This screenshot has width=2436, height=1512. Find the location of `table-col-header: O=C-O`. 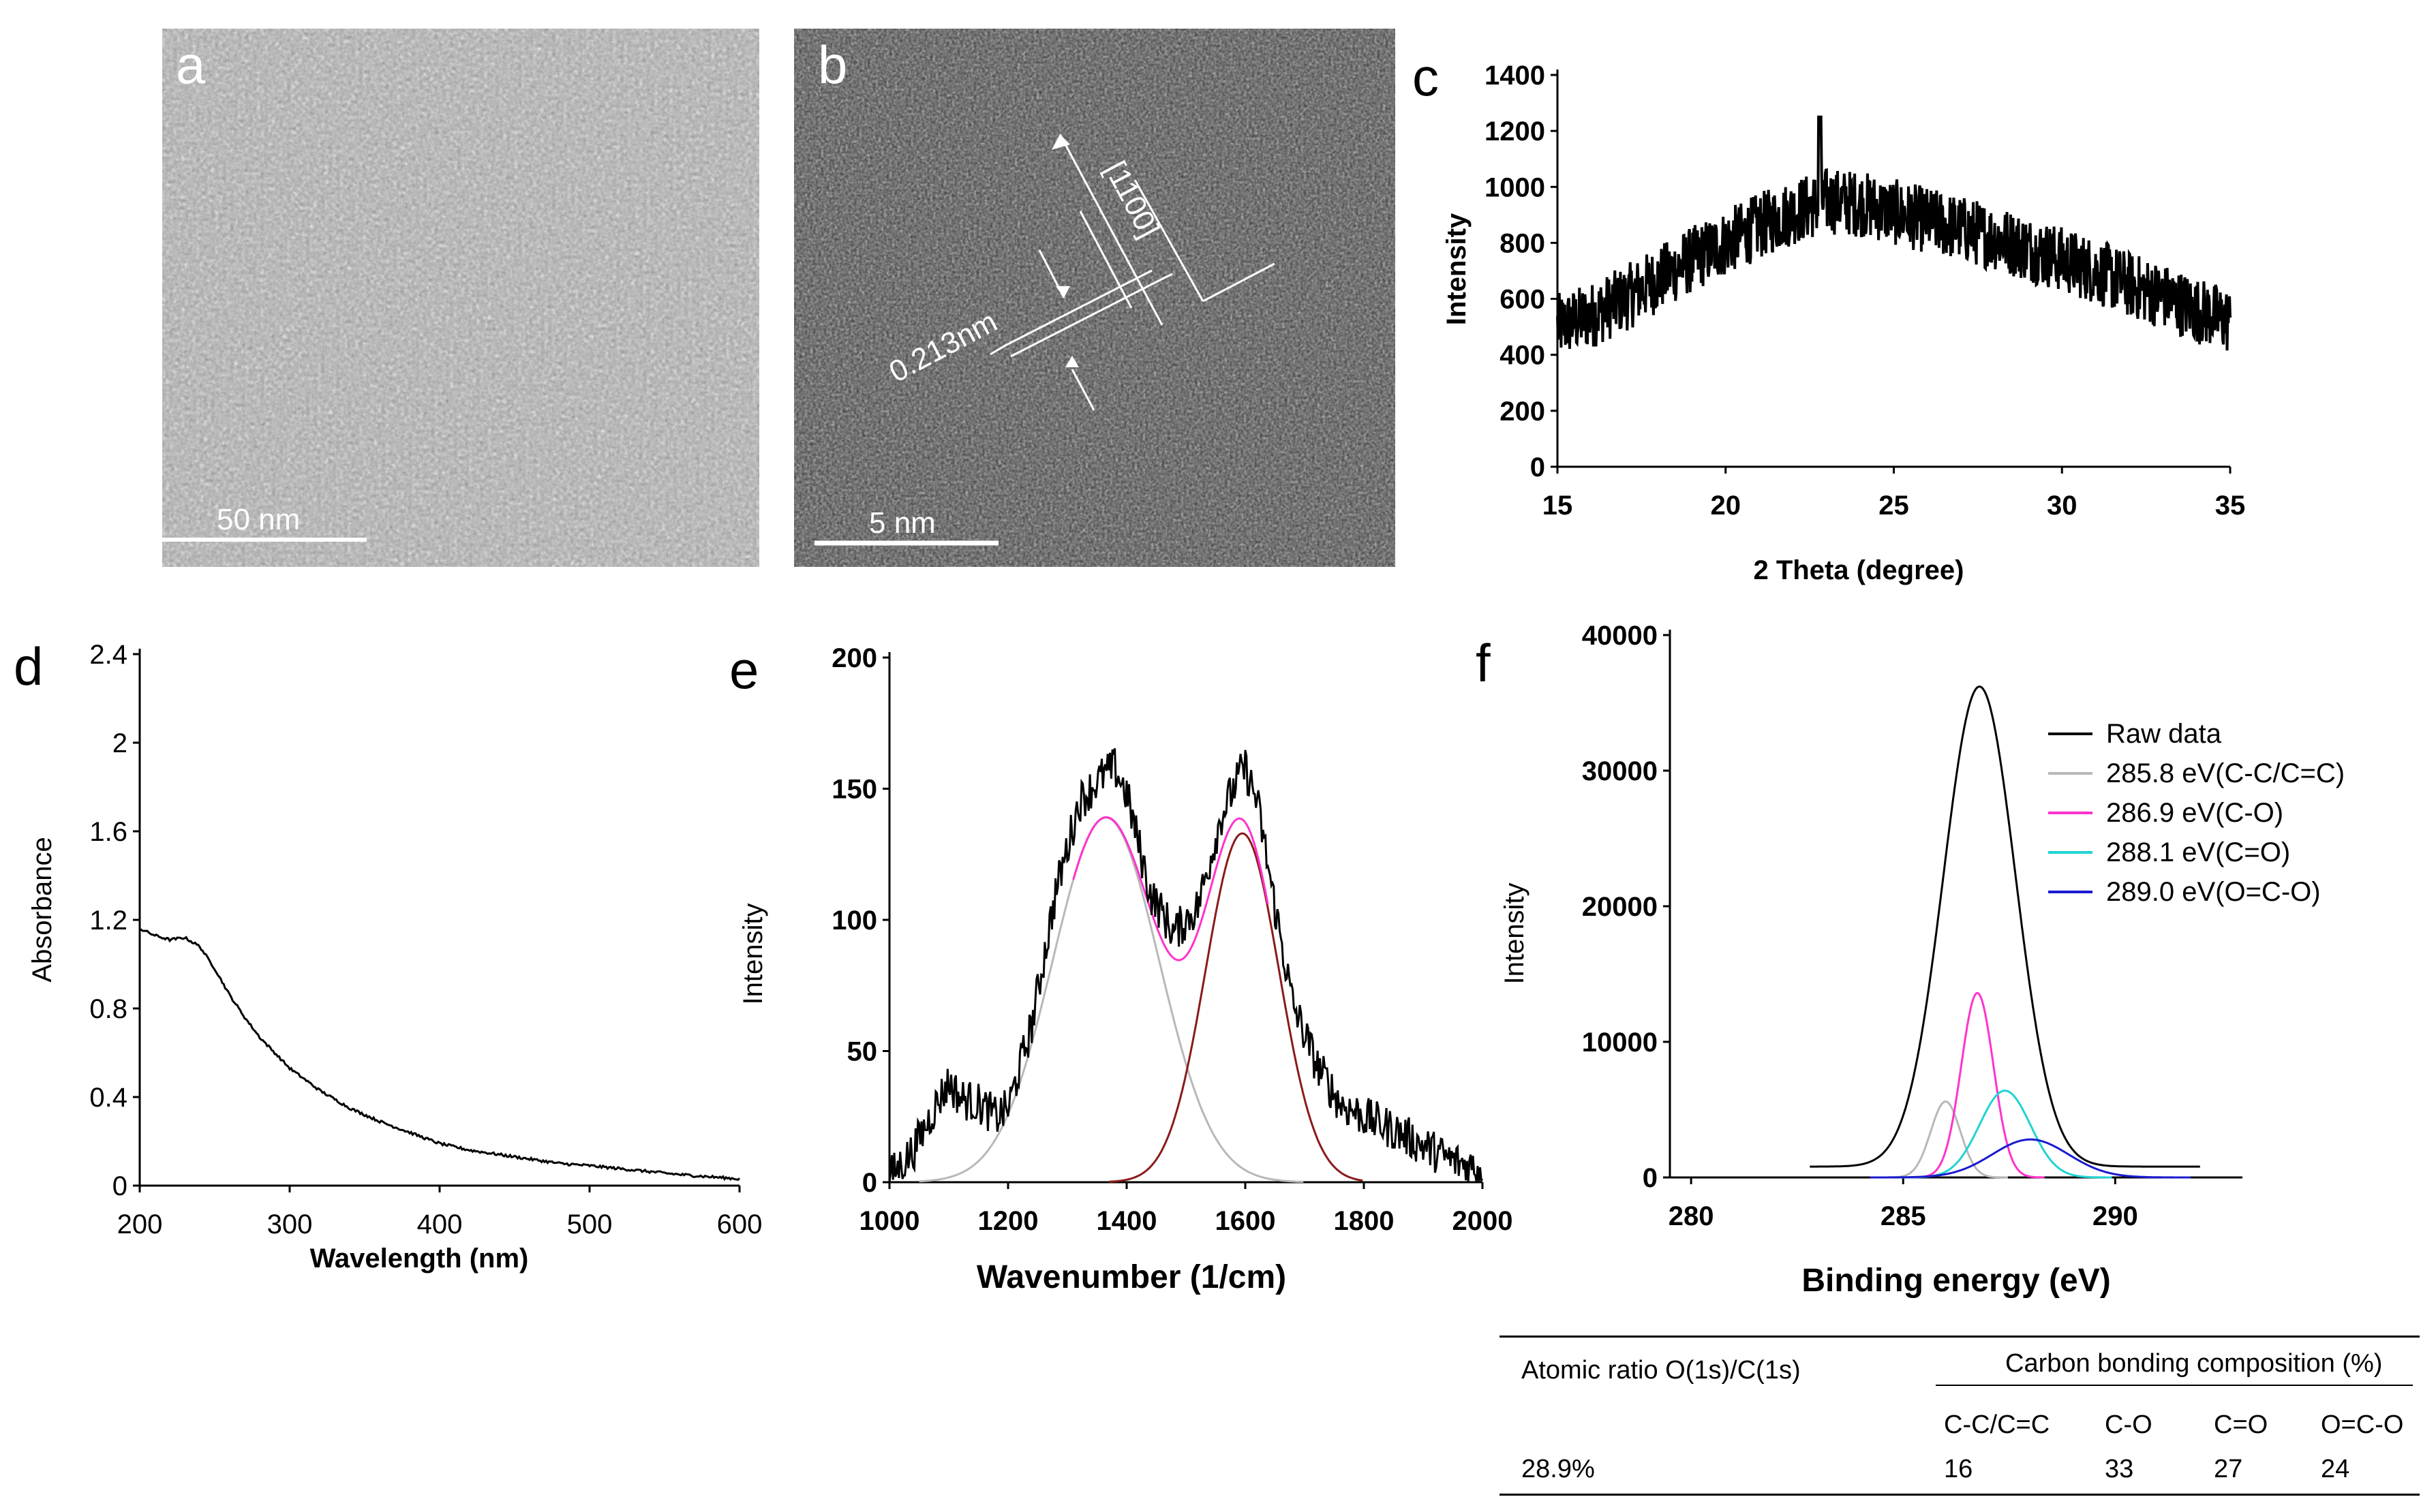

table-col-header: O=C-O is located at coordinates (2362, 1424).